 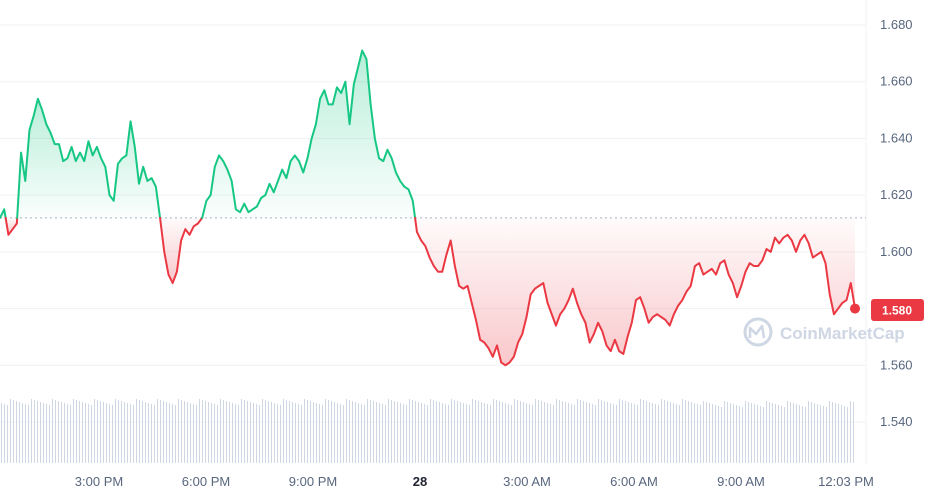 What do you see at coordinates (824, 332) in the screenshot?
I see `coinmarketcap-watermark: CoinMarketCap` at bounding box center [824, 332].